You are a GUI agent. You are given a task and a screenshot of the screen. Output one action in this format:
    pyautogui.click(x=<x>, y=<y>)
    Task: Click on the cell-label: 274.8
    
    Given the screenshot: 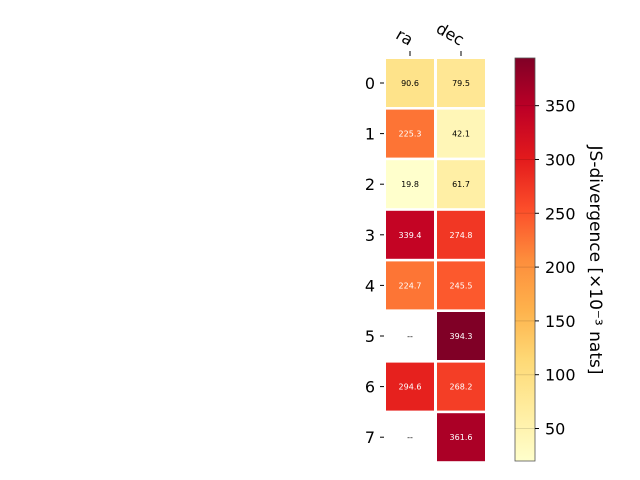 What is the action you would take?
    pyautogui.click(x=461, y=235)
    